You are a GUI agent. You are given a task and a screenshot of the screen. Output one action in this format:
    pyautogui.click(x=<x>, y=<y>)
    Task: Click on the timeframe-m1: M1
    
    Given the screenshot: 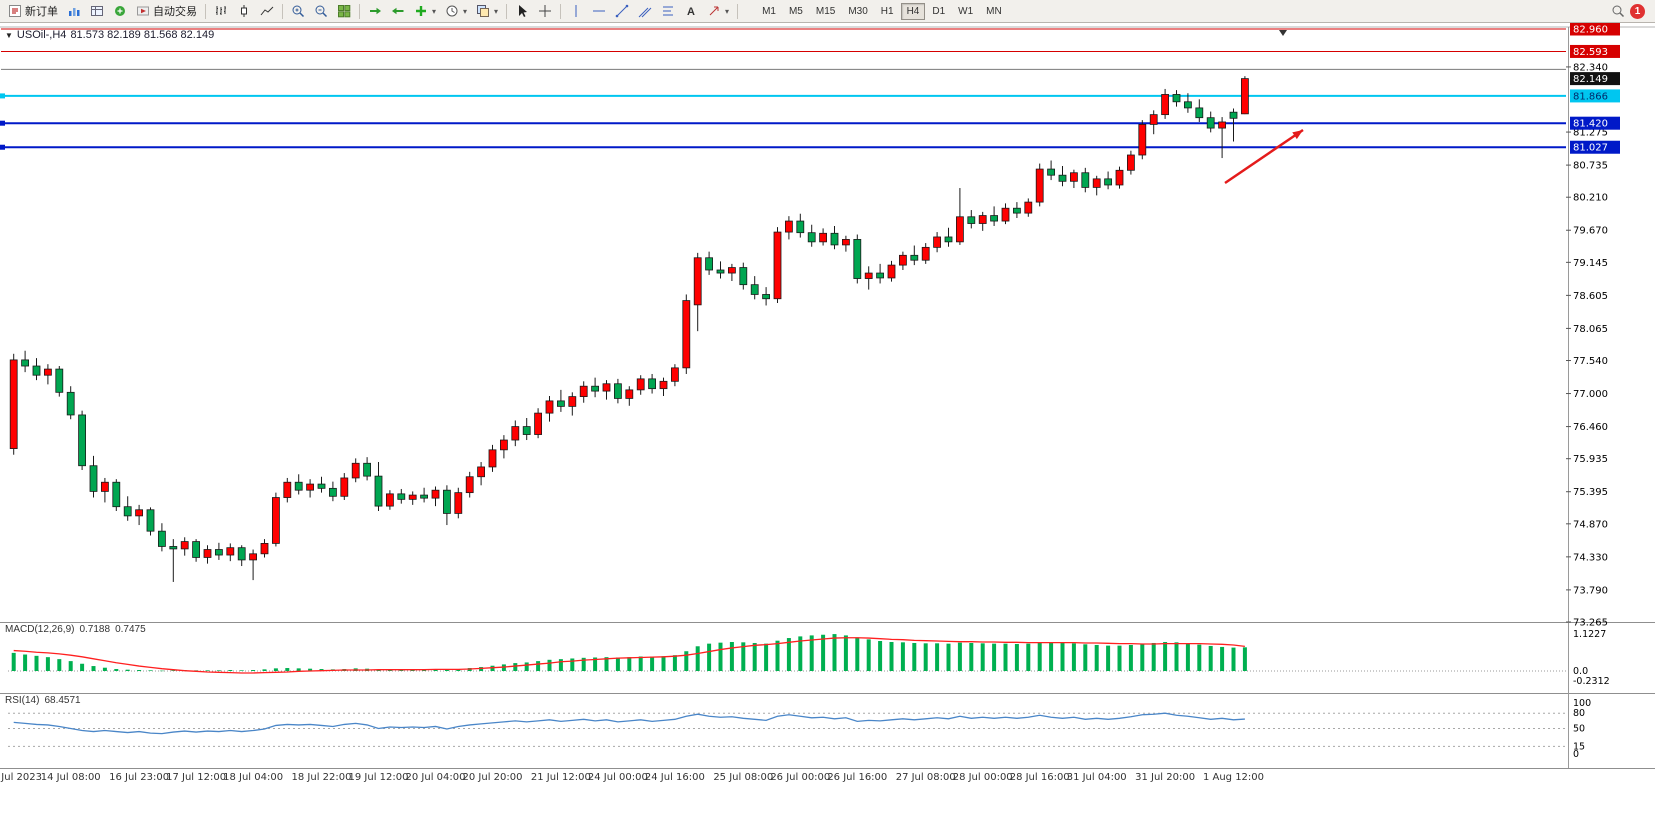 What is the action you would take?
    pyautogui.click(x=769, y=11)
    